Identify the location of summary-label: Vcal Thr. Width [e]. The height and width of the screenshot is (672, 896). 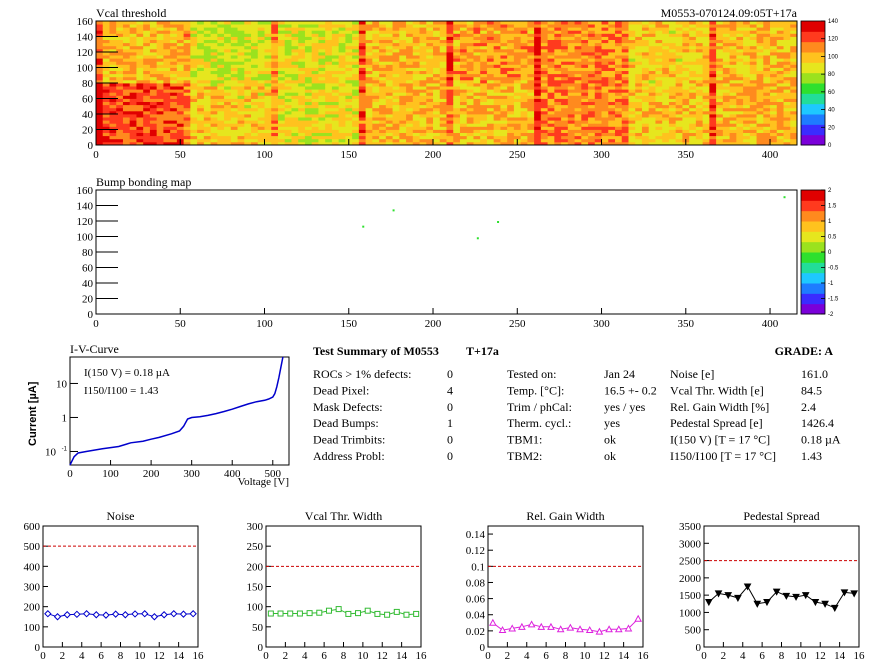
(717, 390).